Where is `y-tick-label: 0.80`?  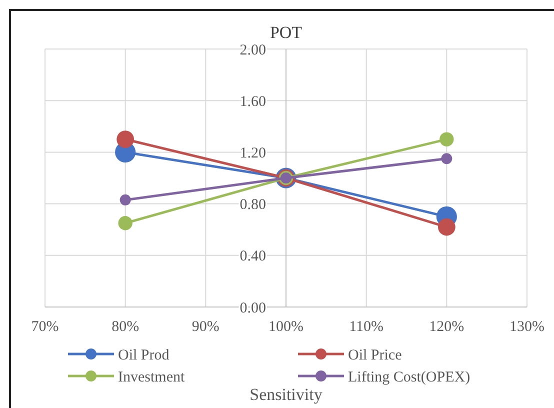
y-tick-label: 0.80 is located at coordinates (253, 205).